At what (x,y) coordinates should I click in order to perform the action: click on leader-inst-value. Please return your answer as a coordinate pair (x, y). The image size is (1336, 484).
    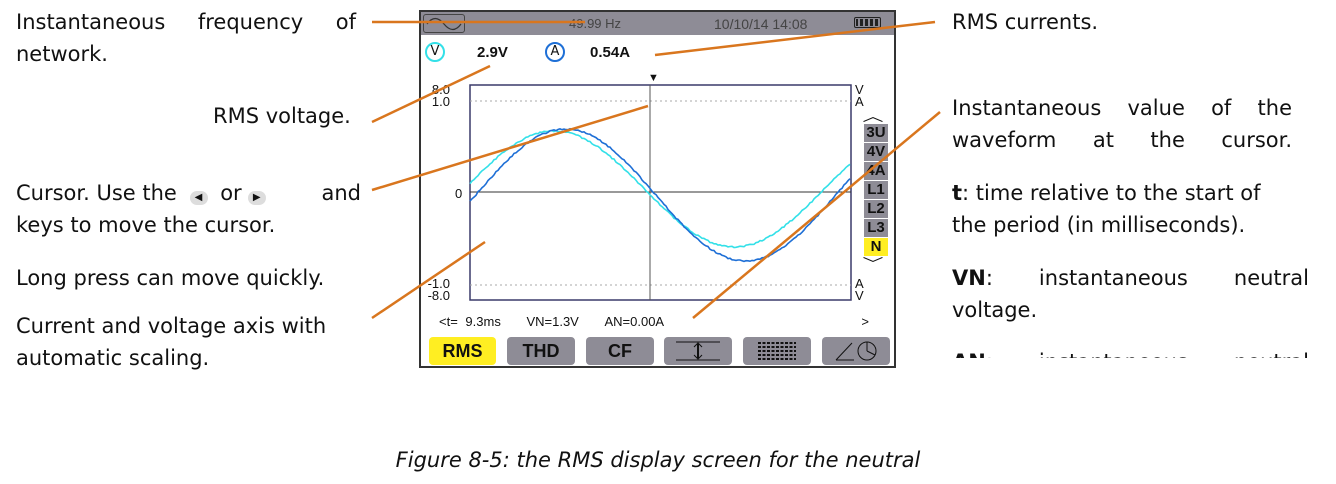
    Looking at the image, I should click on (816, 215).